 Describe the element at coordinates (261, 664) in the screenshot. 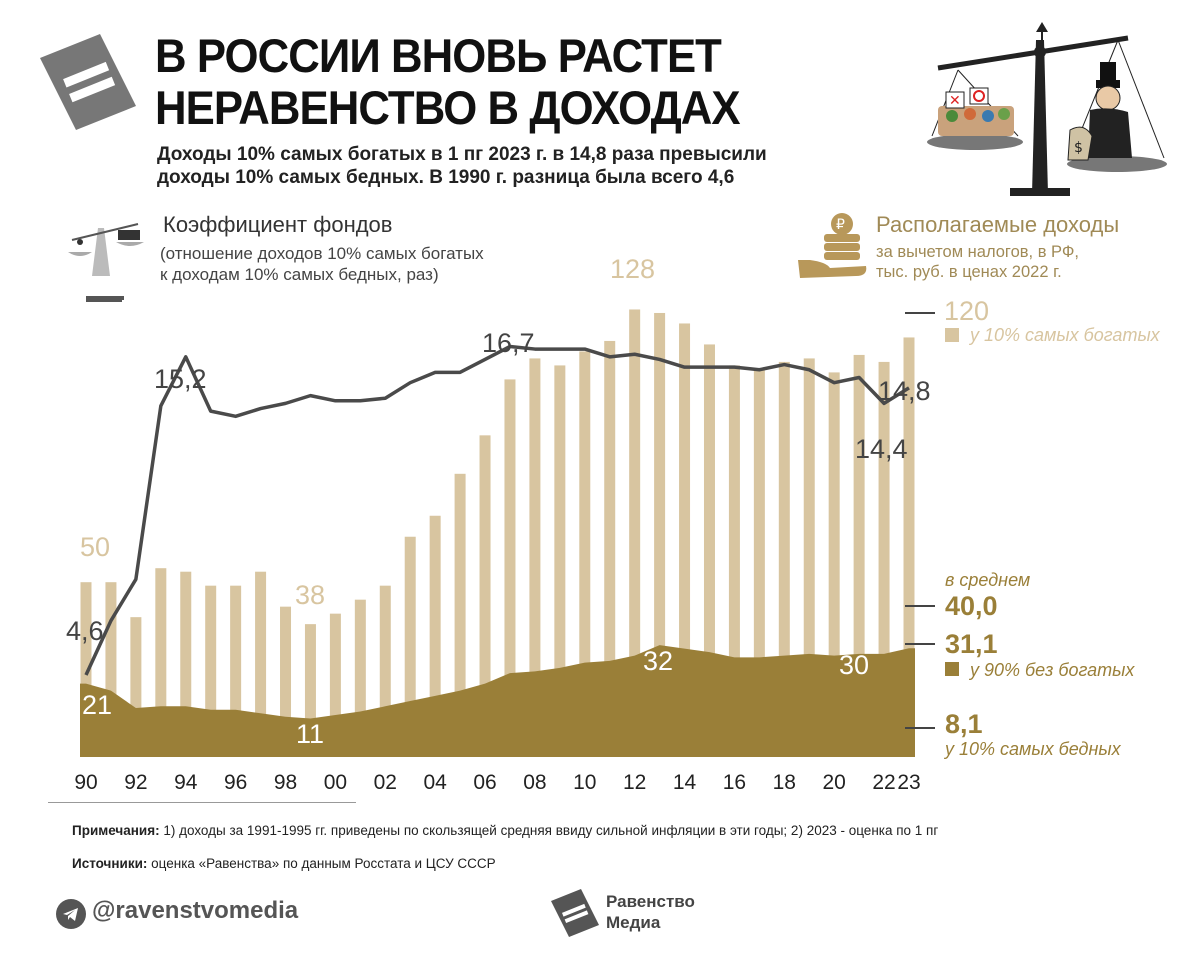

I see `rich-bar-1997` at that location.